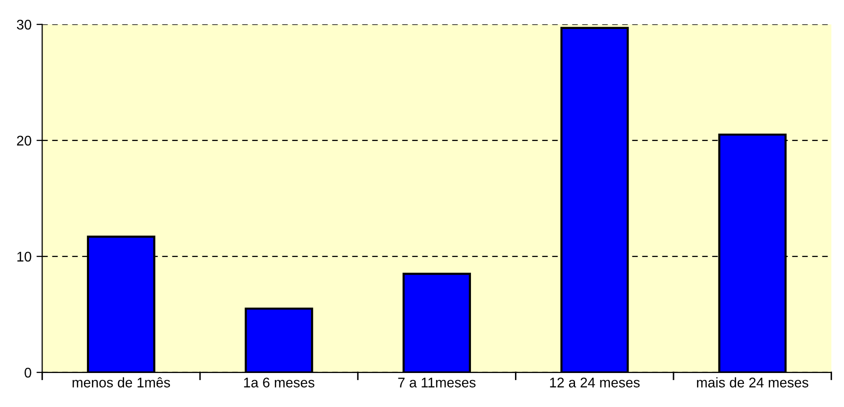  Describe the element at coordinates (24, 141) in the screenshot. I see `y-tick-label: 20` at that location.